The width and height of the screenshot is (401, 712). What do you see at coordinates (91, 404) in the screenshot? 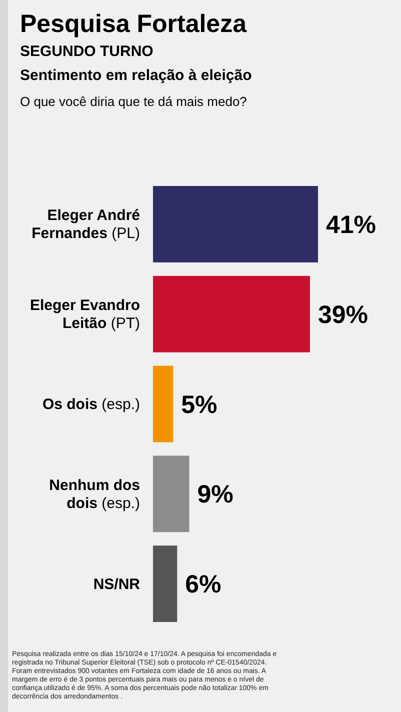
I see `y-tick-label: Os dois (esp.)` at bounding box center [91, 404].